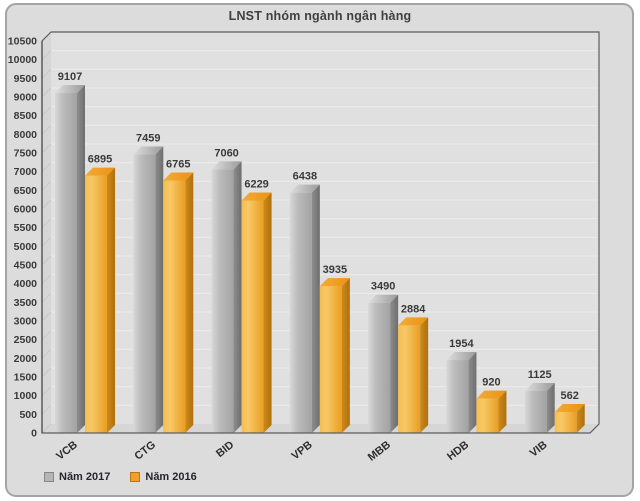  Describe the element at coordinates (335, 270) in the screenshot. I see `value-label: 3935` at that location.